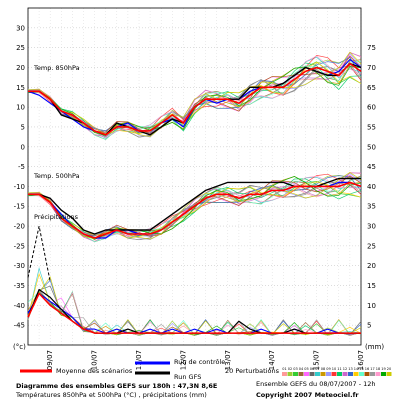 This screenshot has width=400, height=400. I want to click on label-precip: Précipitations, so click(56, 217).